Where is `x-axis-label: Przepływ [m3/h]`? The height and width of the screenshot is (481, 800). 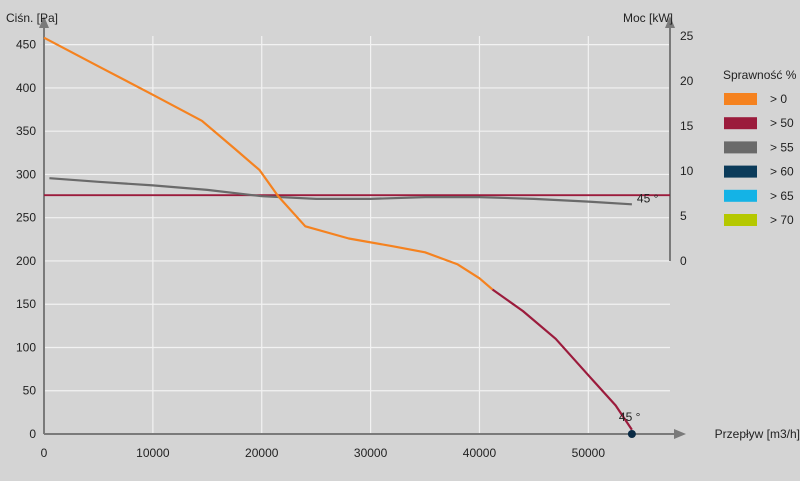 x-axis-label: Przepływ [m3/h] is located at coordinates (757, 434).